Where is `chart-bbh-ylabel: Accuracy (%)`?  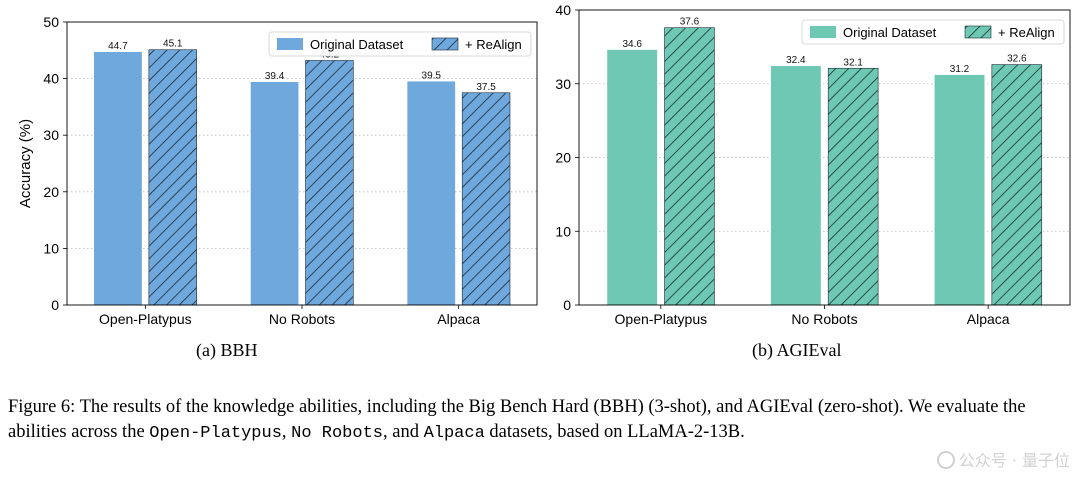
chart-bbh-ylabel: Accuracy (%) is located at coordinates (25, 163).